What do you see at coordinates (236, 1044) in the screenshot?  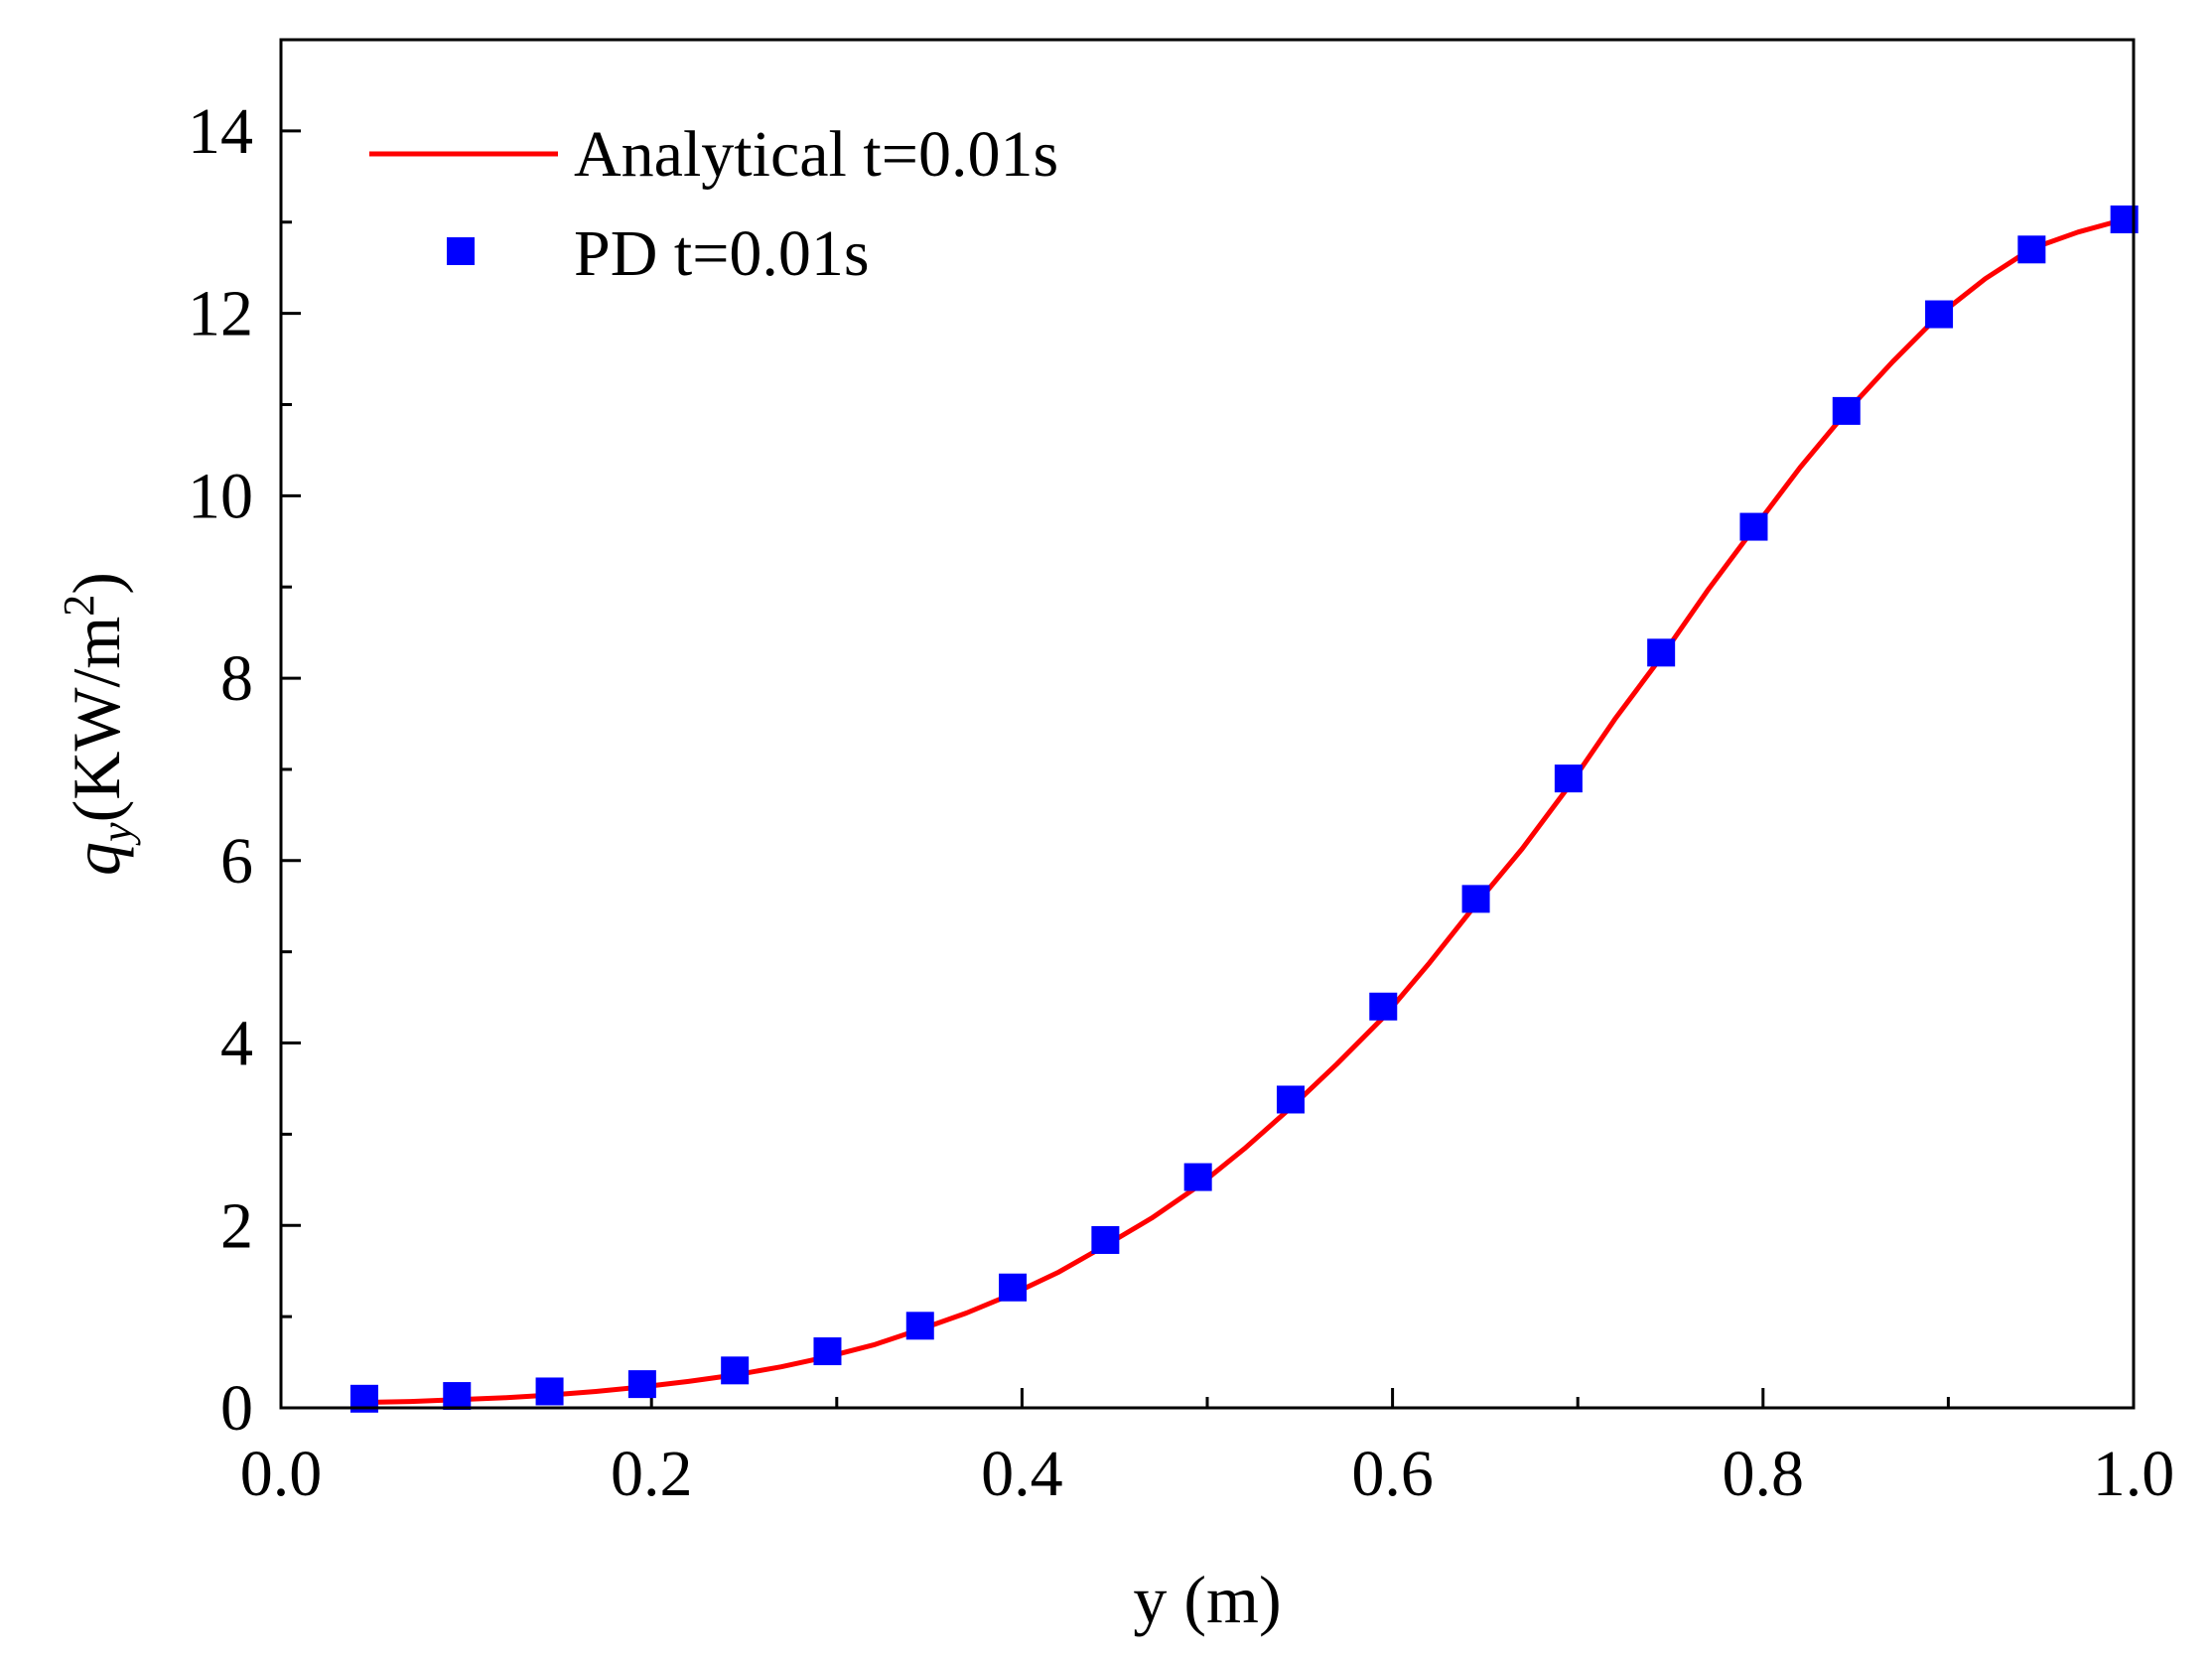 I see `y-tick-label: 4` at bounding box center [236, 1044].